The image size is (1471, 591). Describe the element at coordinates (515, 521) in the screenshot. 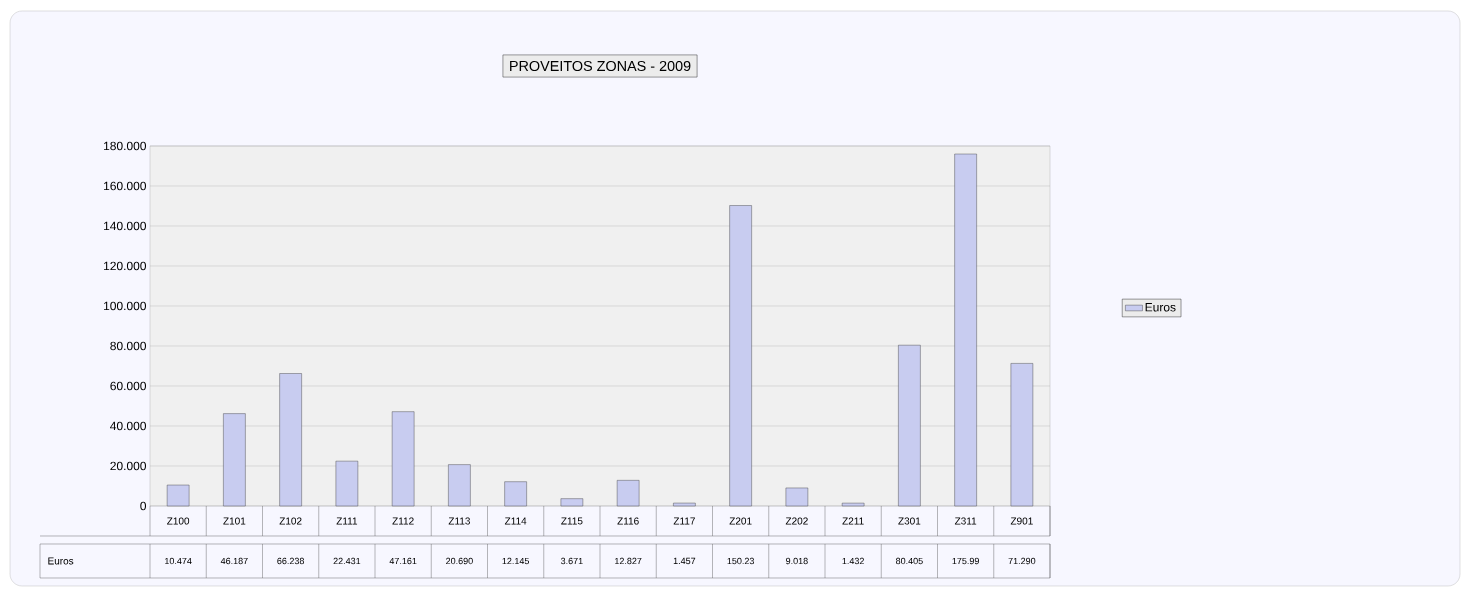

I see `x-tick-label: Z114` at that location.